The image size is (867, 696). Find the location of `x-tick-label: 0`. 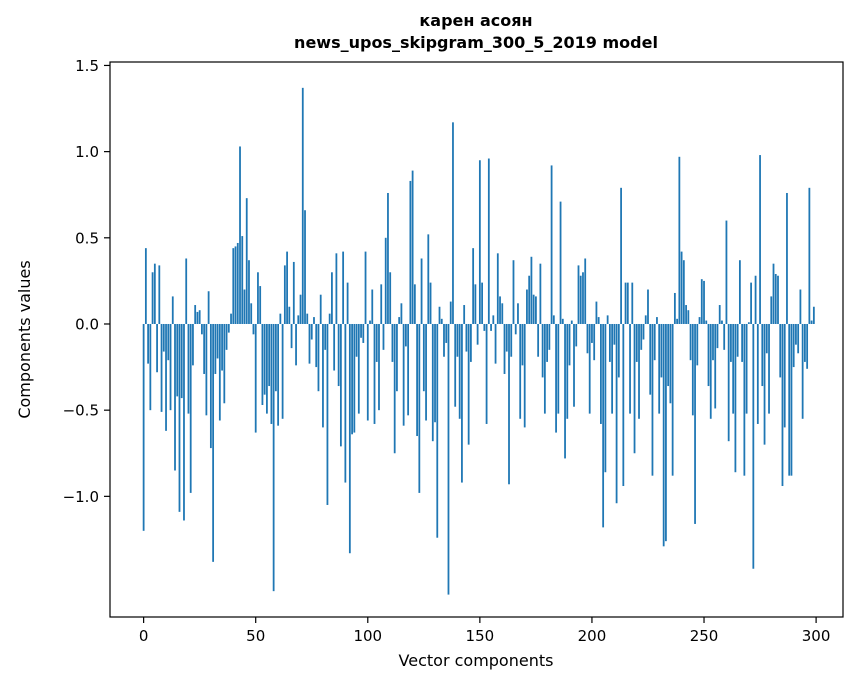

x-tick-label: 0 is located at coordinates (144, 636).